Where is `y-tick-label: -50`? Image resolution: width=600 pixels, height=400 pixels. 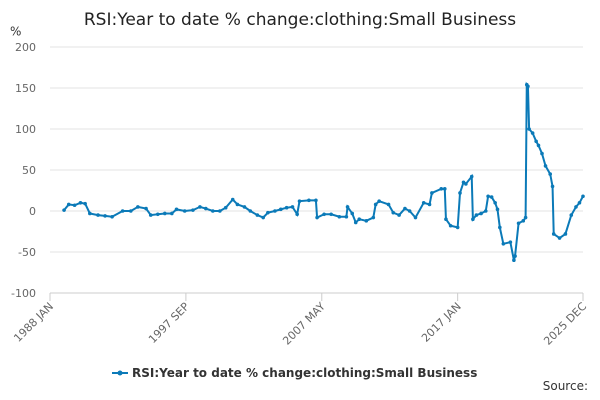 y-tick-label: -50 is located at coordinates (27, 252).